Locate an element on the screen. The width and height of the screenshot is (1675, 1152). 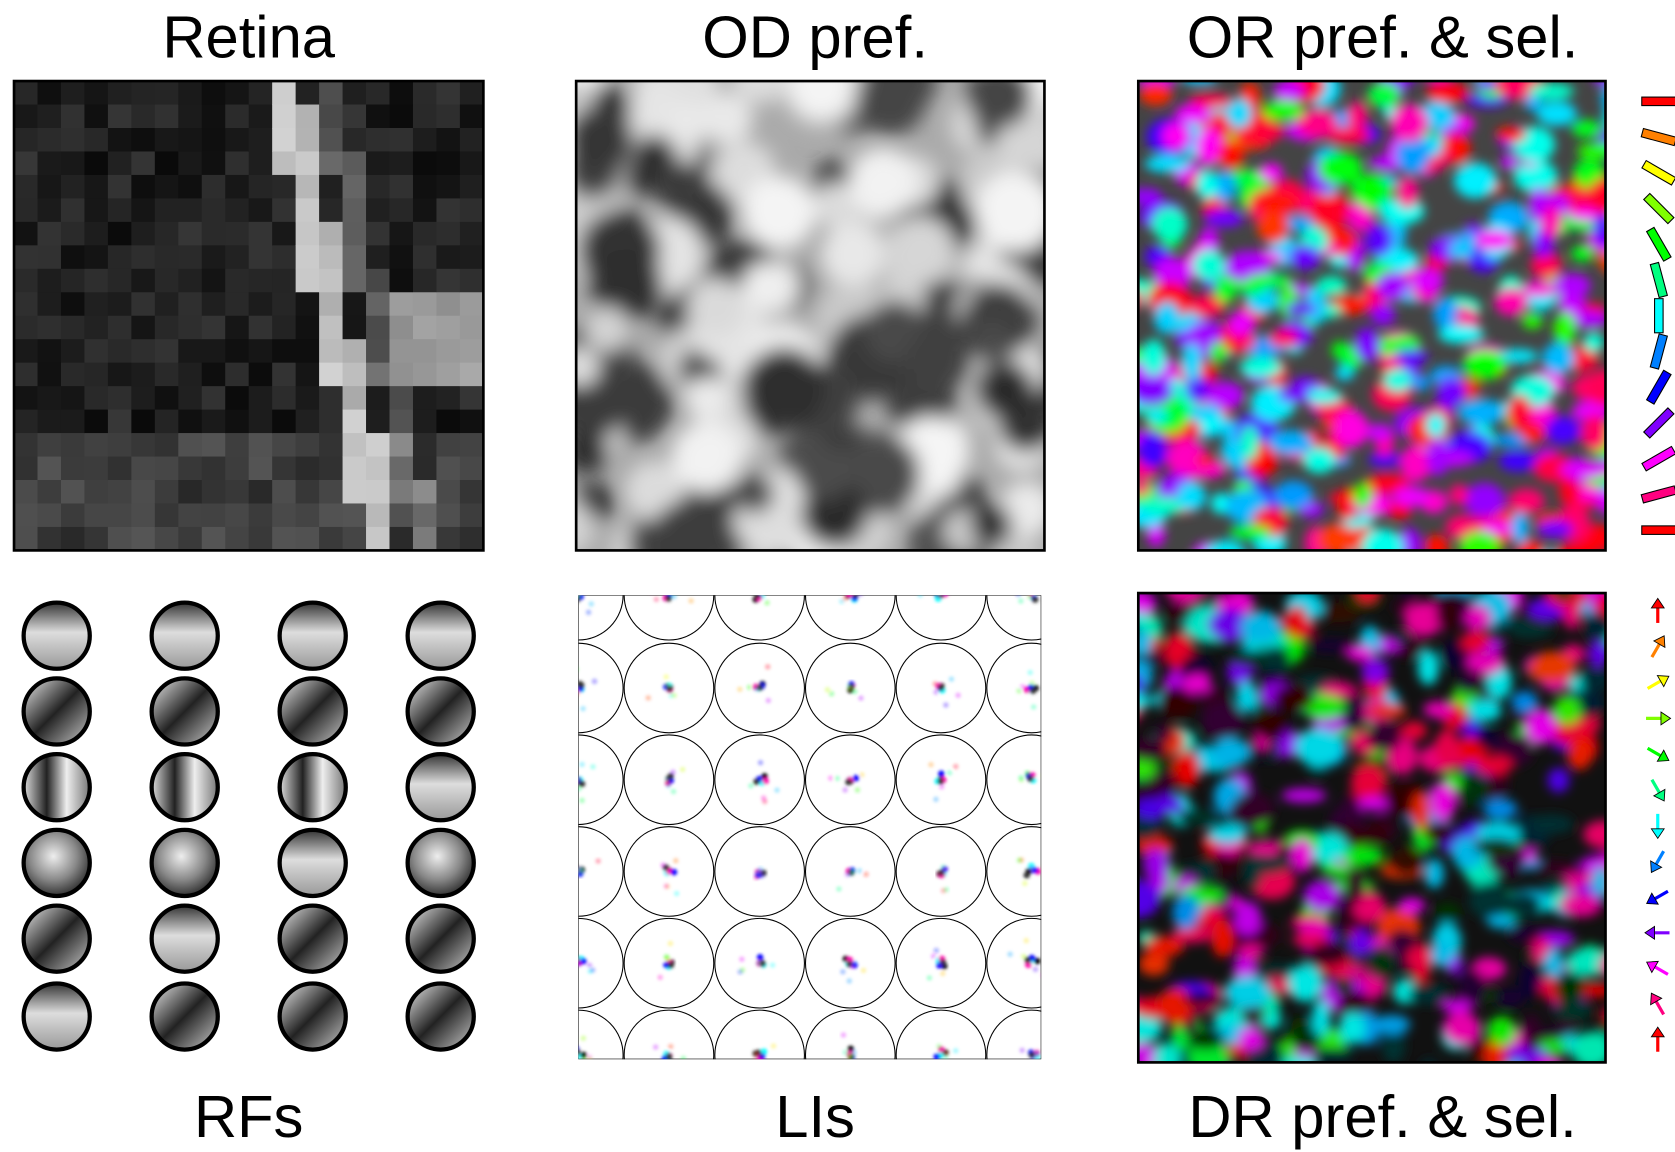
receptive-field is located at coordinates (440, 787).